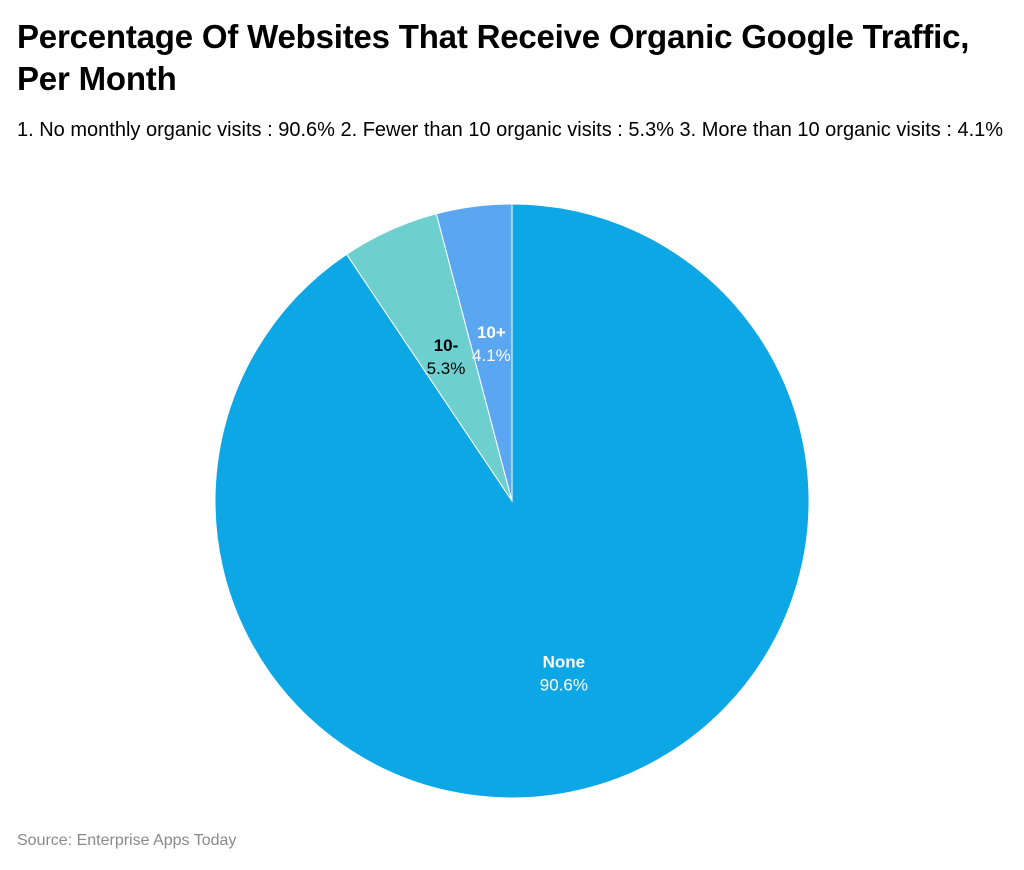 The width and height of the screenshot is (1024, 870). I want to click on pie-slice-name-2: 10-, so click(446, 345).